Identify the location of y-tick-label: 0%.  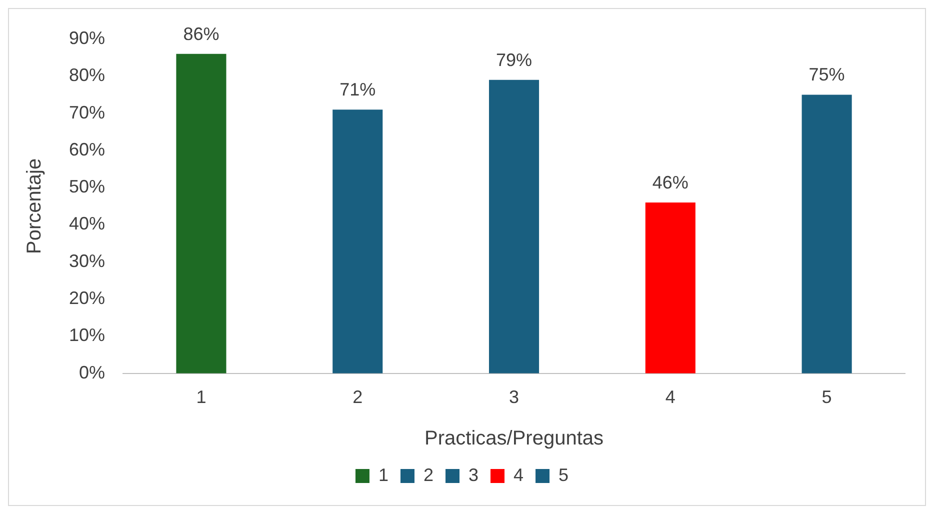
(92, 372).